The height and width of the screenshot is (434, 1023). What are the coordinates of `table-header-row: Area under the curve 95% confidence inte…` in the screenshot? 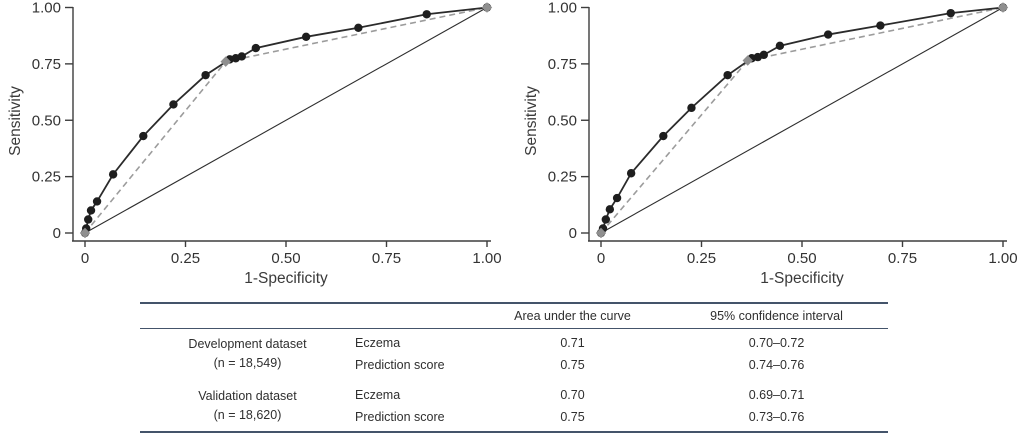 It's located at (514, 316).